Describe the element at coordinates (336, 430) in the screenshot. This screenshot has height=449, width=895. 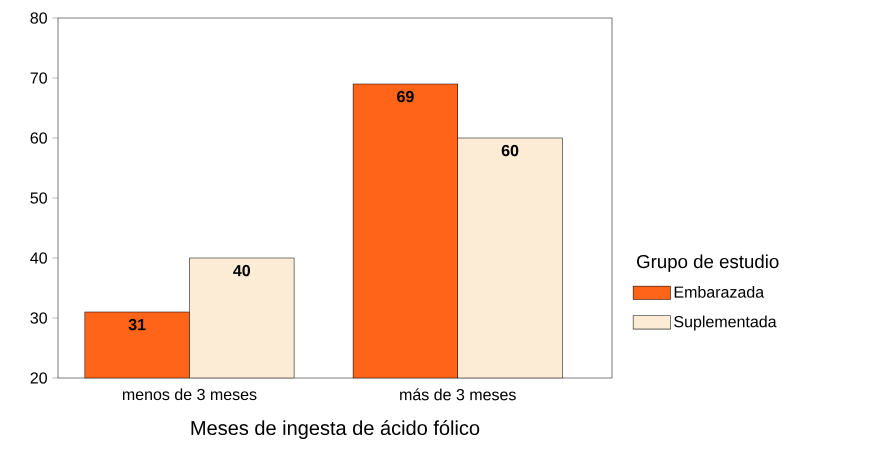
I see `x-axis-title: Meses de ingesta de ácido fólico` at that location.